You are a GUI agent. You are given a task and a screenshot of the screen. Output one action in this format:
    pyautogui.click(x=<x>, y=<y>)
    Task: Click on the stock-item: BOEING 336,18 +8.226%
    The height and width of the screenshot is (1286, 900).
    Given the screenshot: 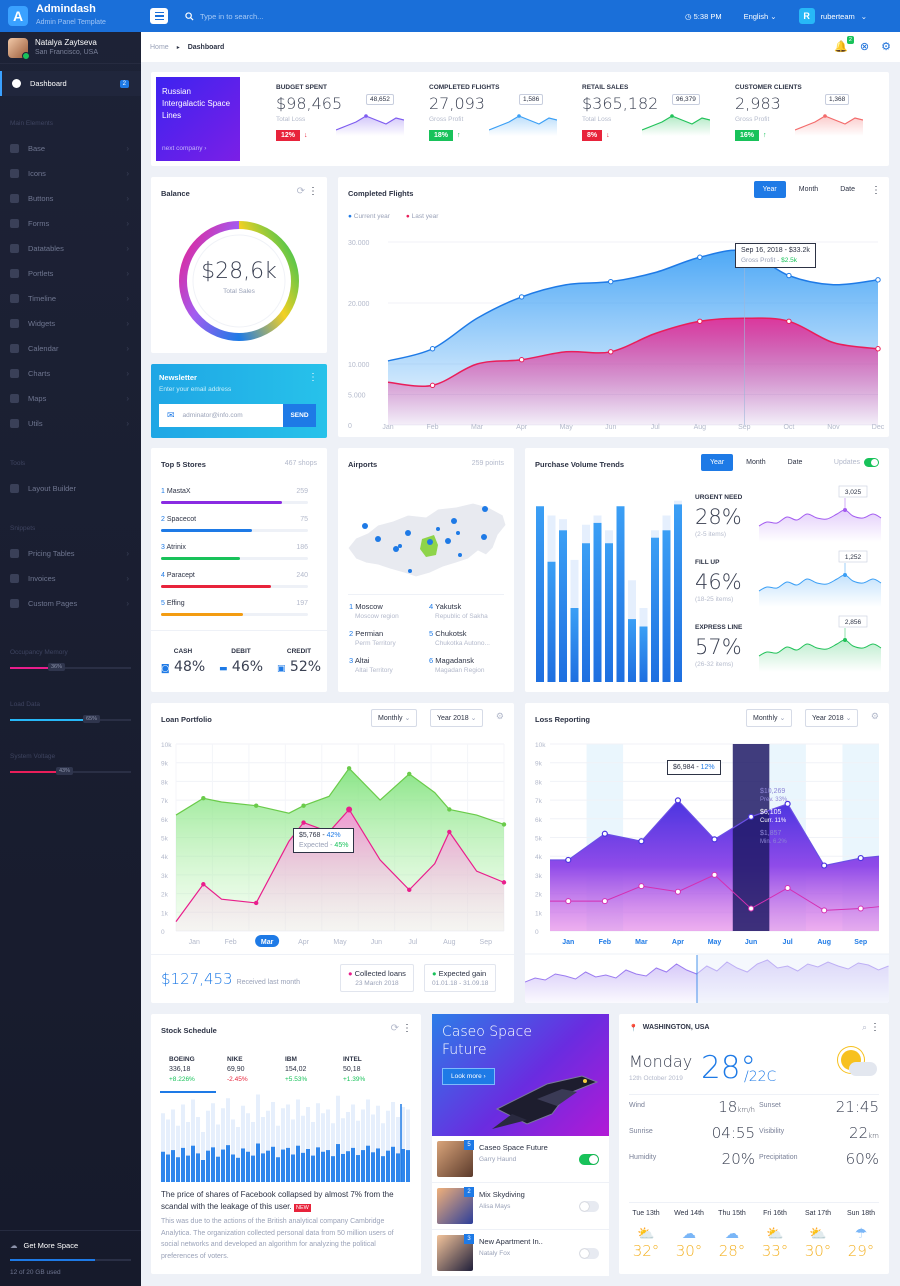 What is the action you would take?
    pyautogui.click(x=182, y=1069)
    